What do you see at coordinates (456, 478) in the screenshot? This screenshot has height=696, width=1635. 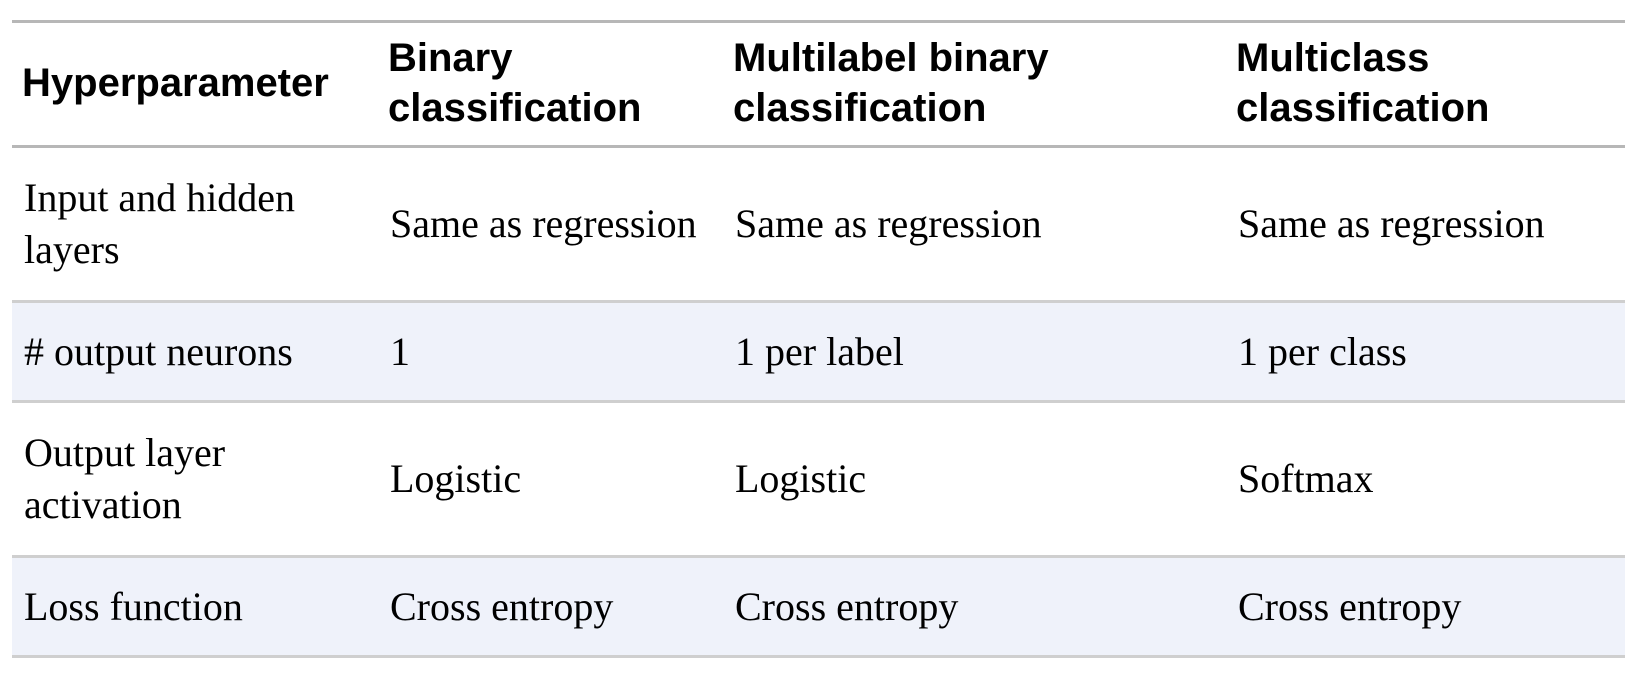 I see `cell-binary: Logistic` at bounding box center [456, 478].